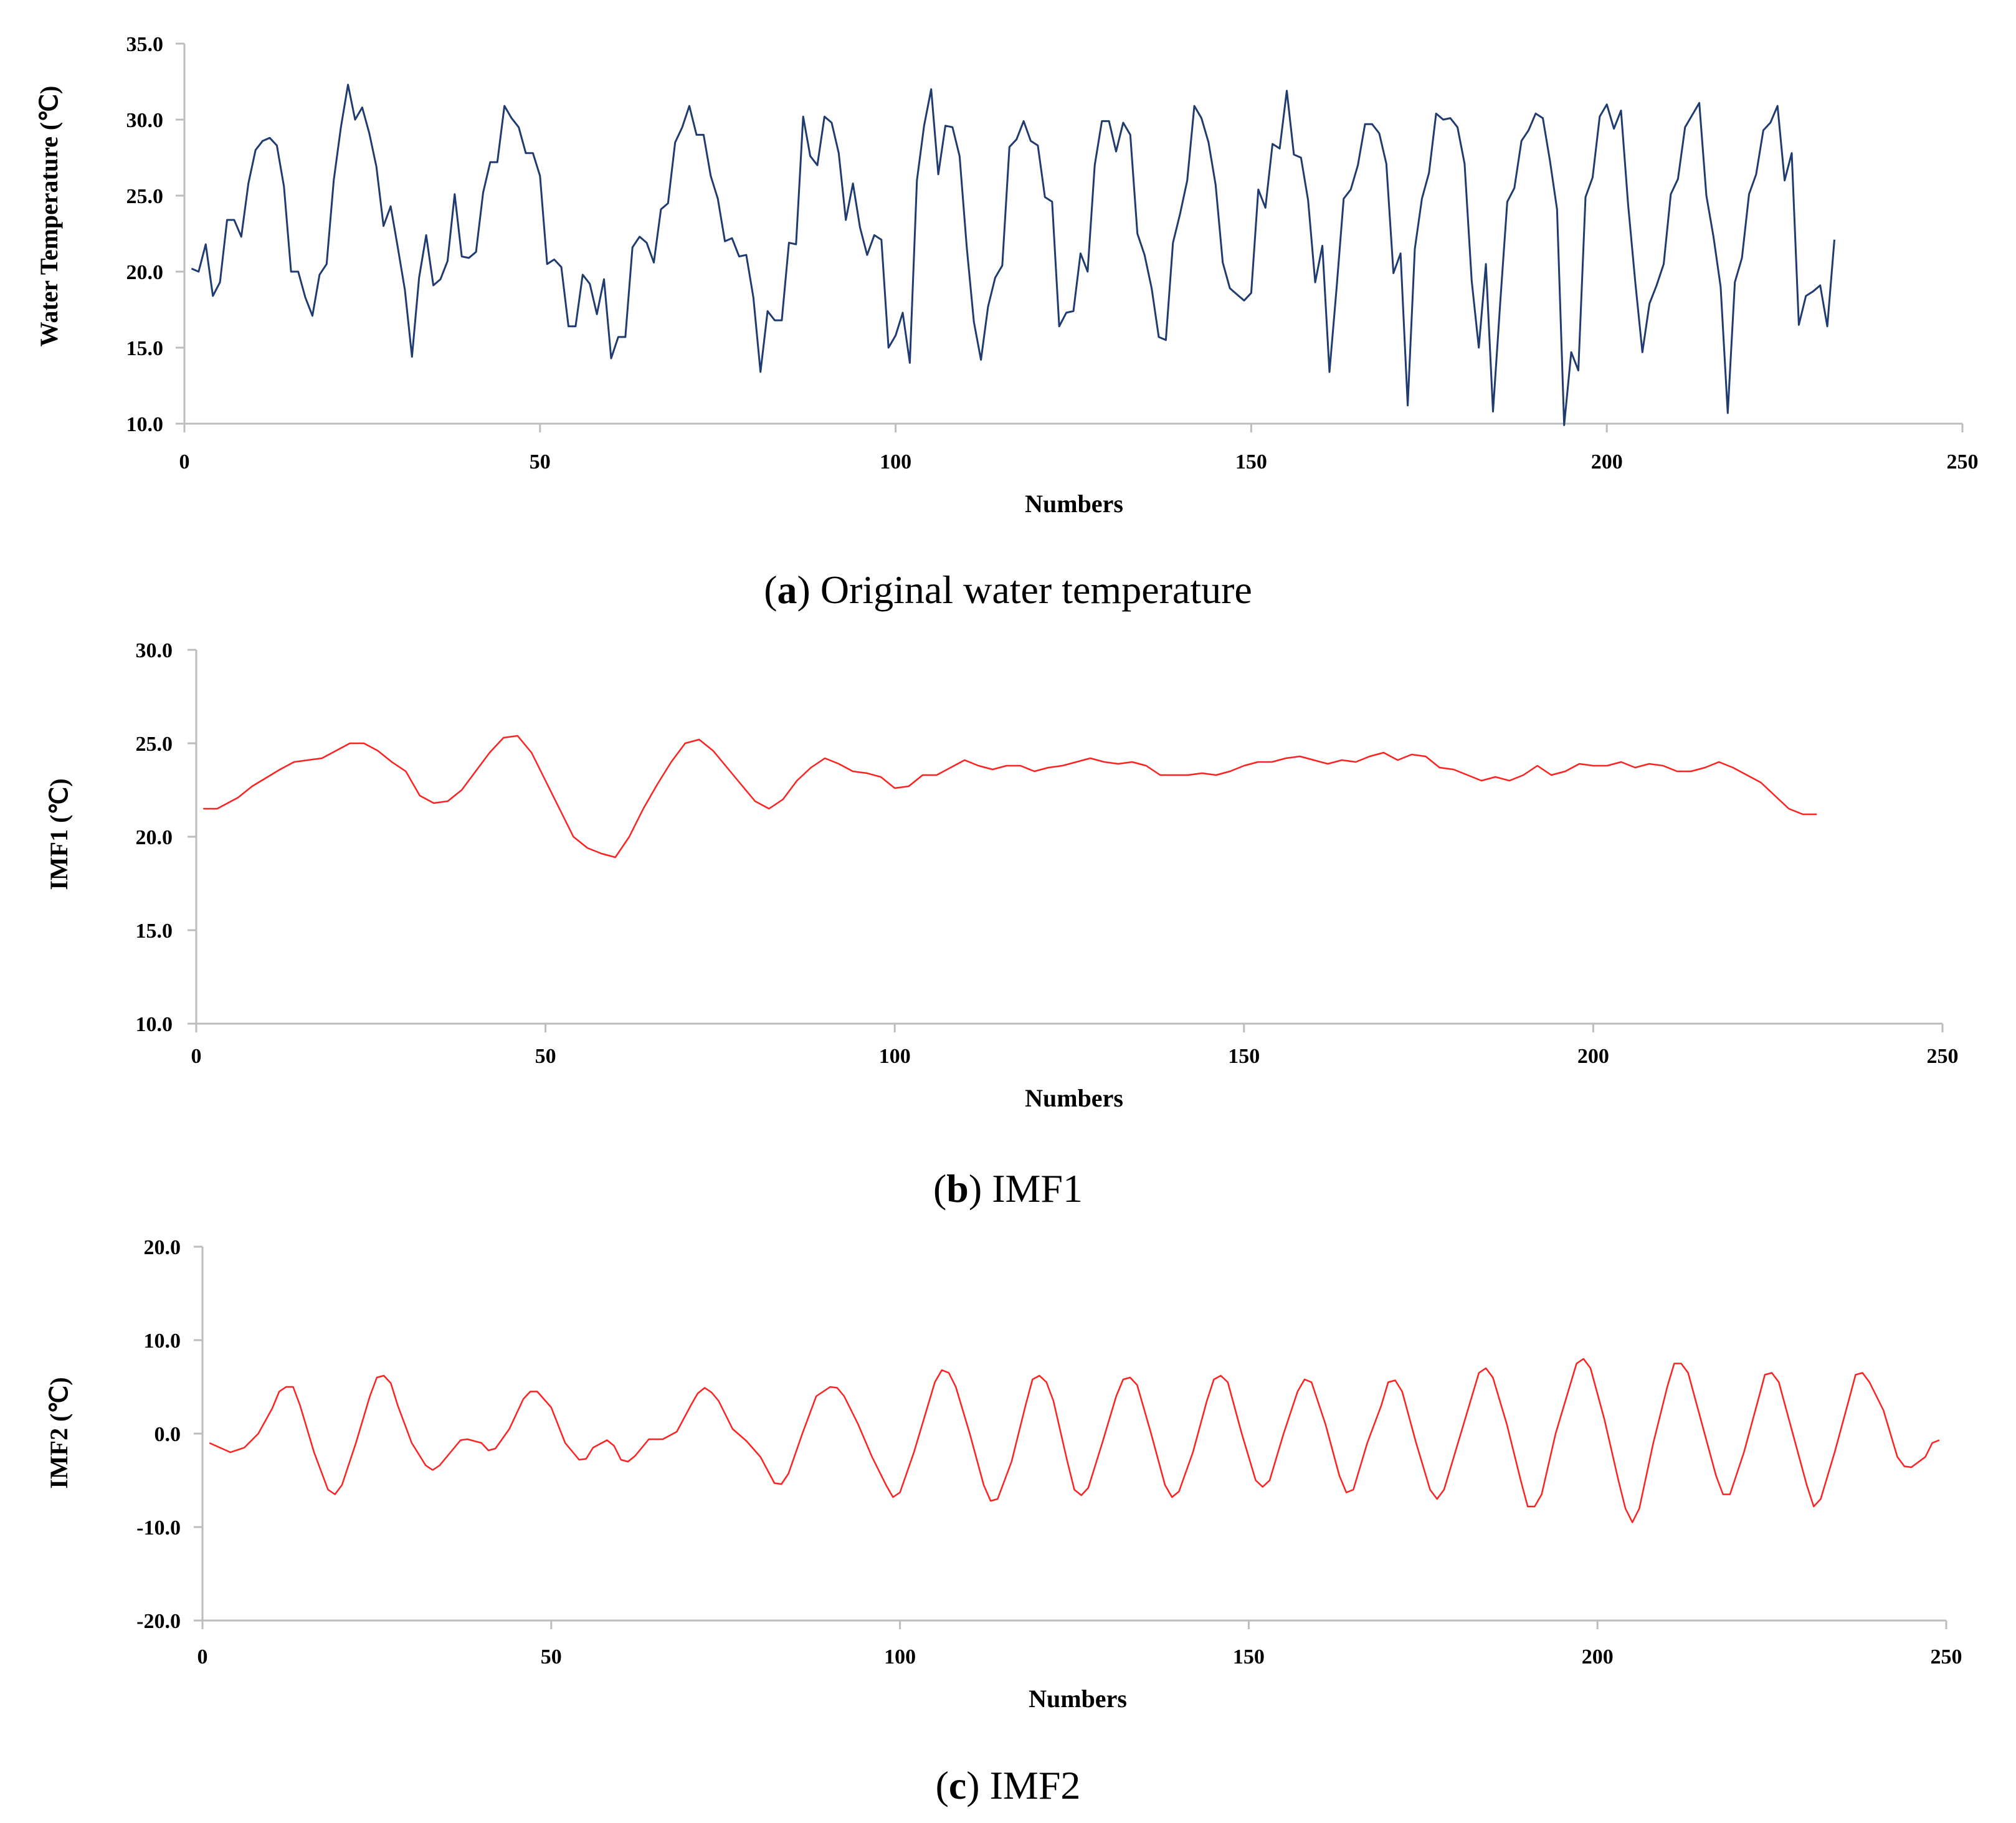  What do you see at coordinates (1251, 462) in the screenshot?
I see `x-tick-label-a-3: 150` at bounding box center [1251, 462].